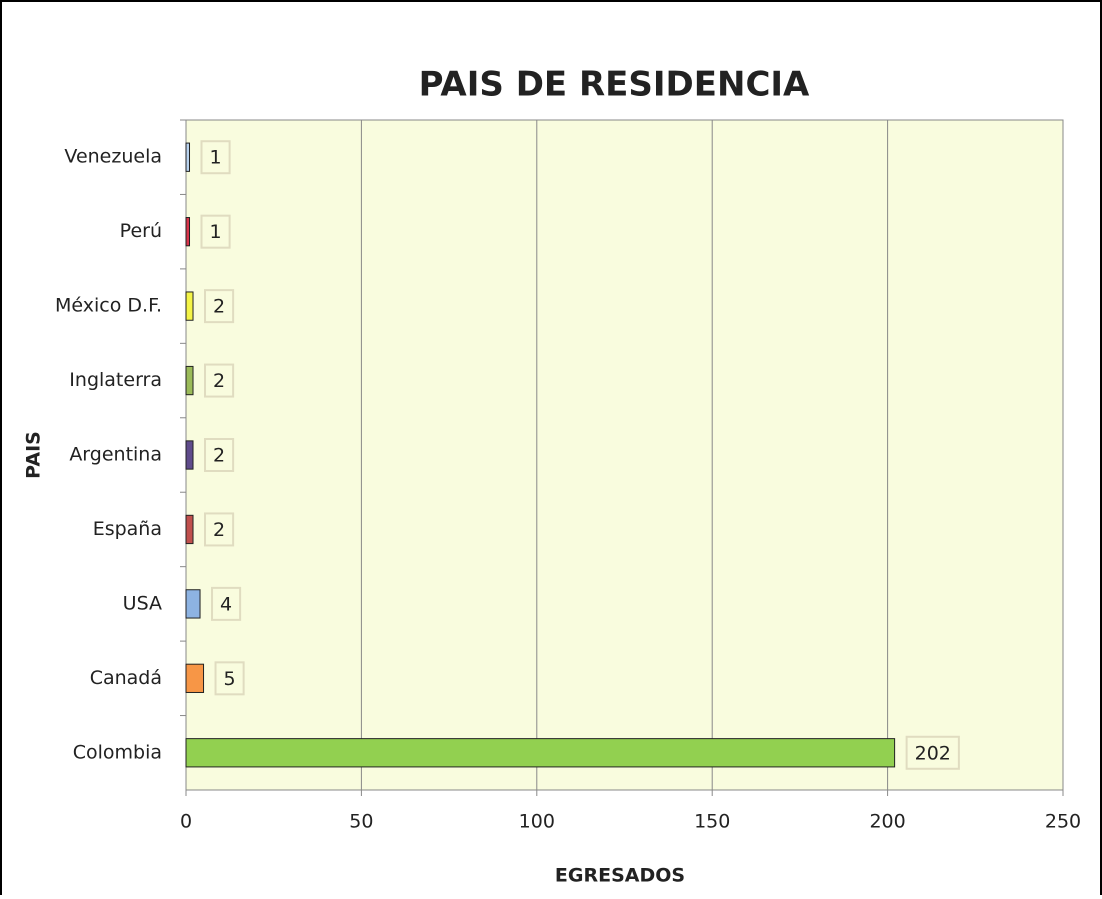  Describe the element at coordinates (186, 822) in the screenshot. I see `x-tick-label: 0` at that location.